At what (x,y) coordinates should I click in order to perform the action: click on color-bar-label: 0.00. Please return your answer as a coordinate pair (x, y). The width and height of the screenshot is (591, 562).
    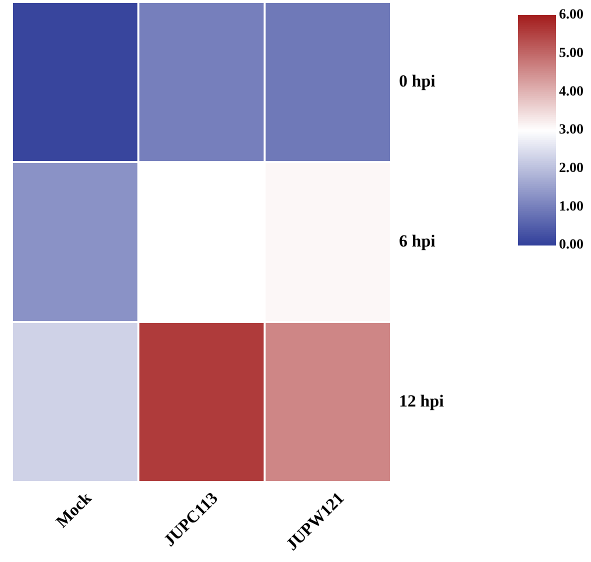
    Looking at the image, I should click on (571, 245).